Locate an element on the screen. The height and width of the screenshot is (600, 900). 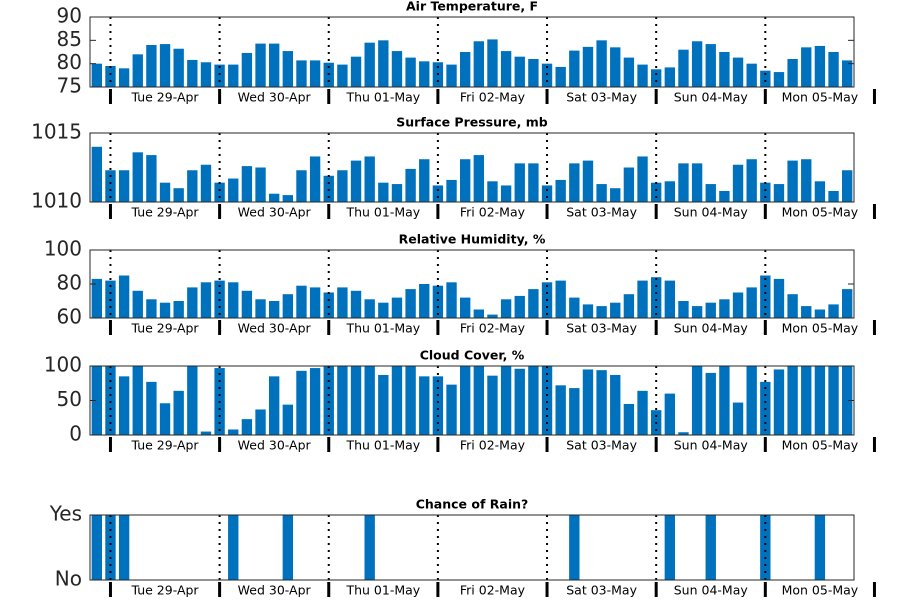
y-tick-label: 1010 is located at coordinates (56, 201).